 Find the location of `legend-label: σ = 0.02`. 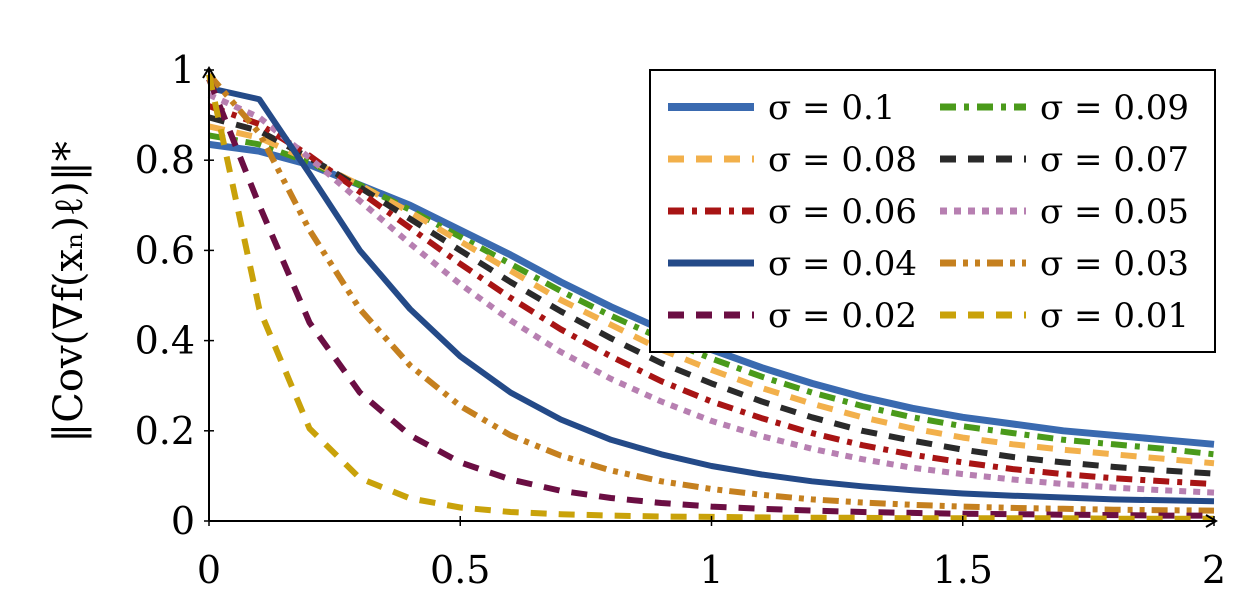

legend-label: σ = 0.02 is located at coordinates (842, 316).